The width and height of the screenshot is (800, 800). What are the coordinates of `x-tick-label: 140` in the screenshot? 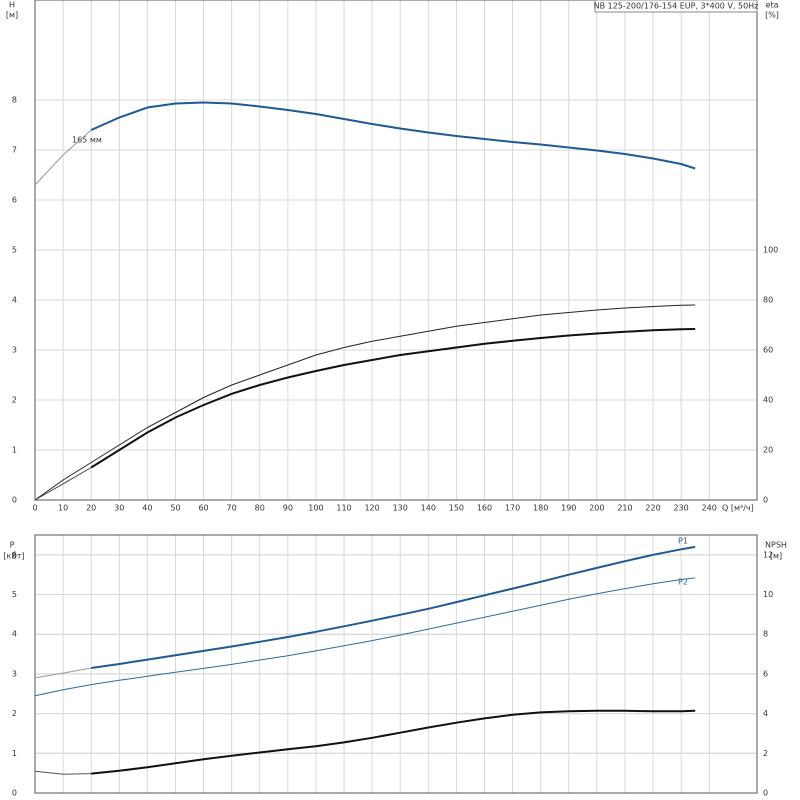 It's located at (428, 508).